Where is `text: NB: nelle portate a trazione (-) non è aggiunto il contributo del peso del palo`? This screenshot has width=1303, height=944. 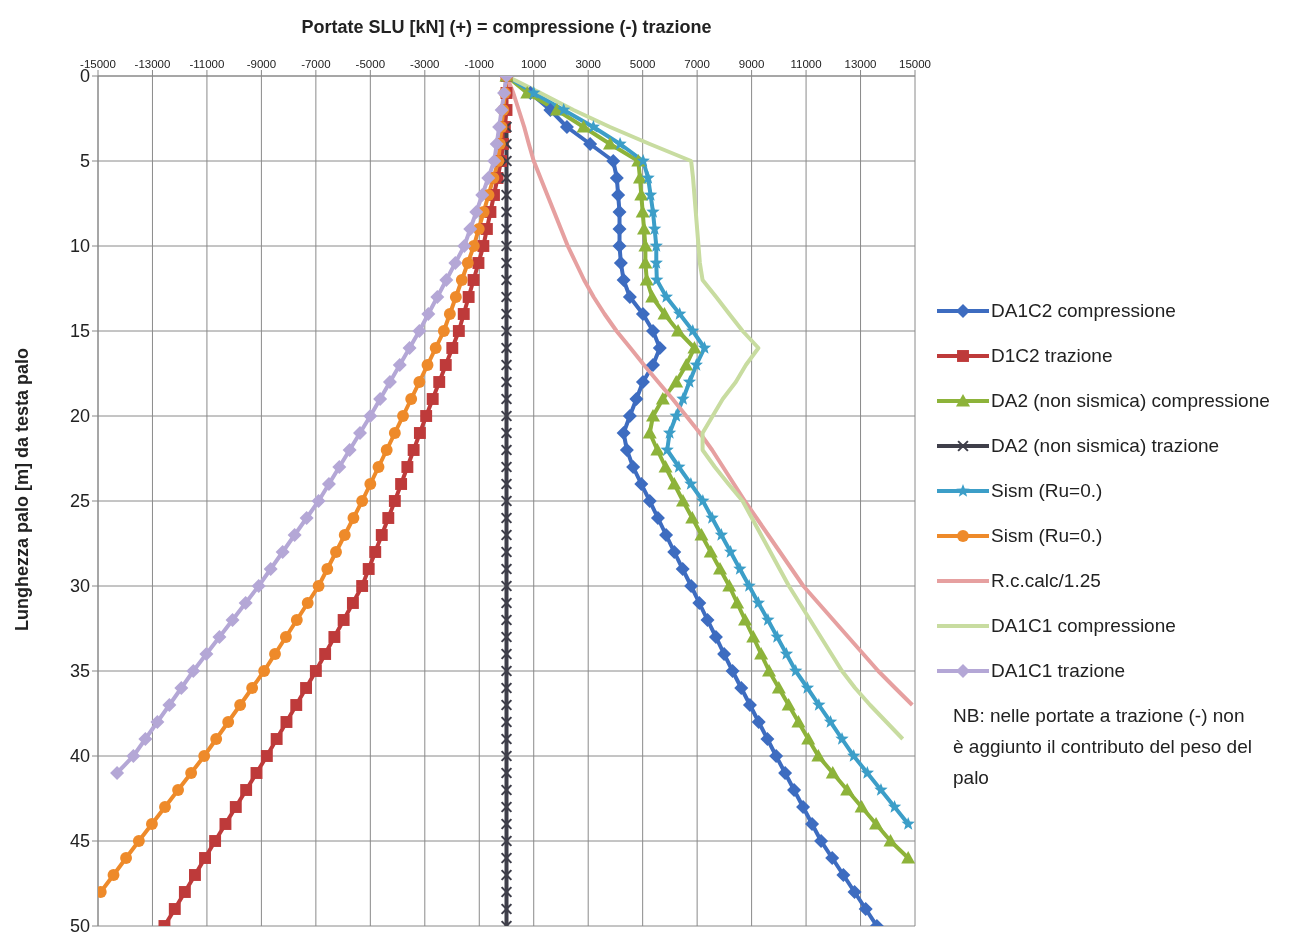 text: NB: nelle portate a trazione (-) non è aggiunto il contributo del peso del palo is located at coordinates (1103, 747).